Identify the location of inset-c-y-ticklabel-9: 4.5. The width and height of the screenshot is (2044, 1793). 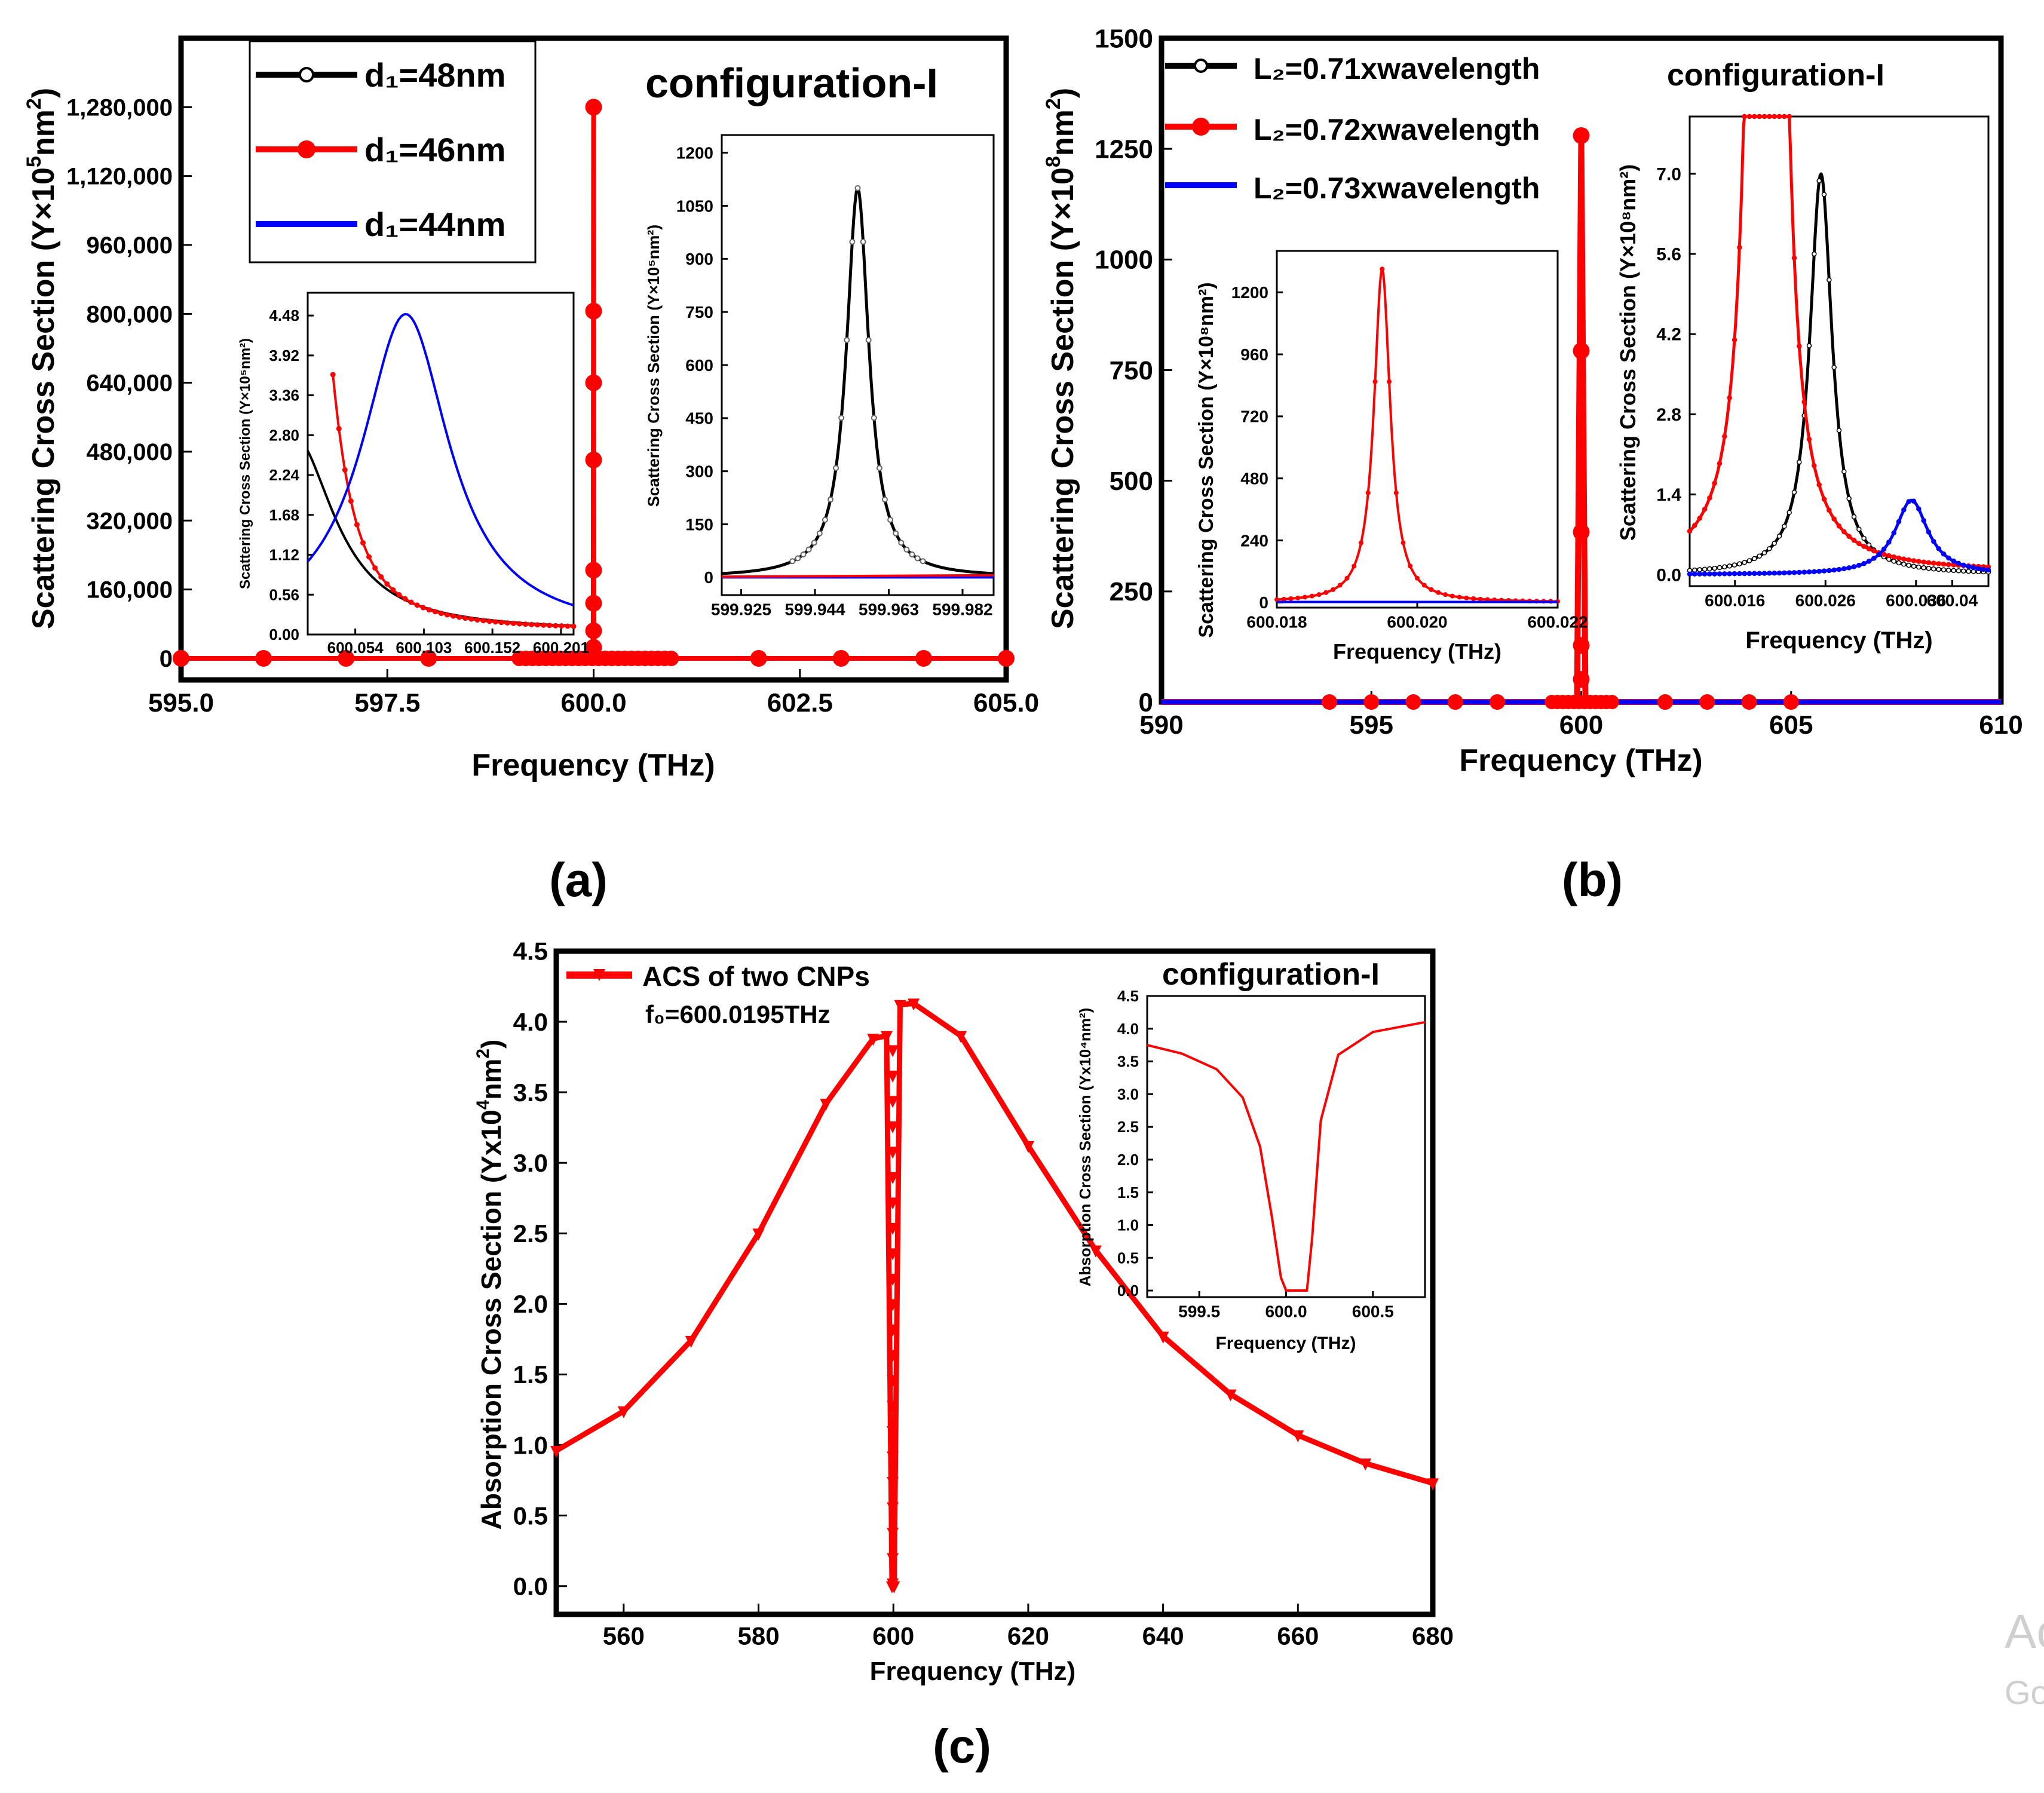
(1128, 996).